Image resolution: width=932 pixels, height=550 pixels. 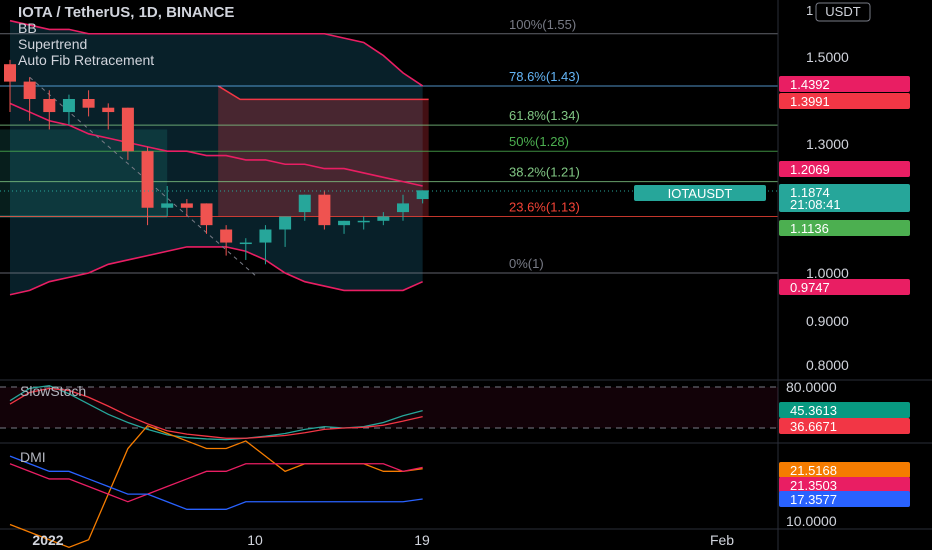 I want to click on fib-label: 0%(1), so click(x=526, y=263).